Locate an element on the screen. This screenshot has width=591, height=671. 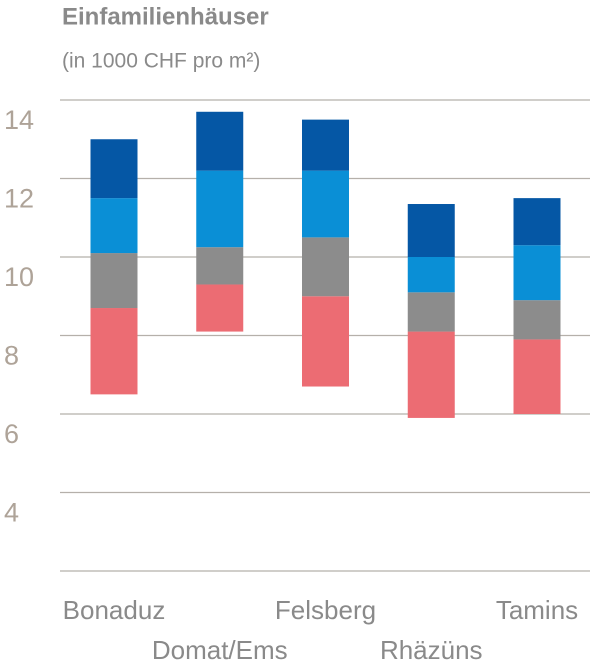
y-tick-label: 12 is located at coordinates (19, 199).